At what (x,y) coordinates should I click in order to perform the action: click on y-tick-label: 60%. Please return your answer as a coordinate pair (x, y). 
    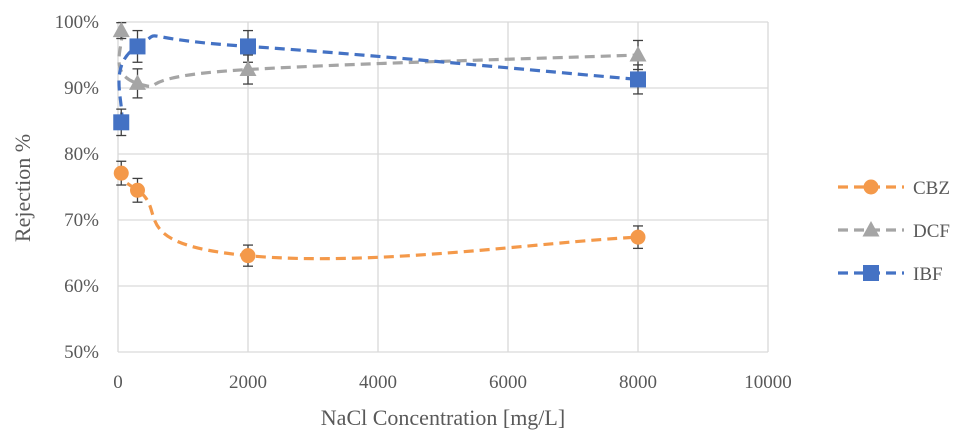
    Looking at the image, I should click on (81, 286).